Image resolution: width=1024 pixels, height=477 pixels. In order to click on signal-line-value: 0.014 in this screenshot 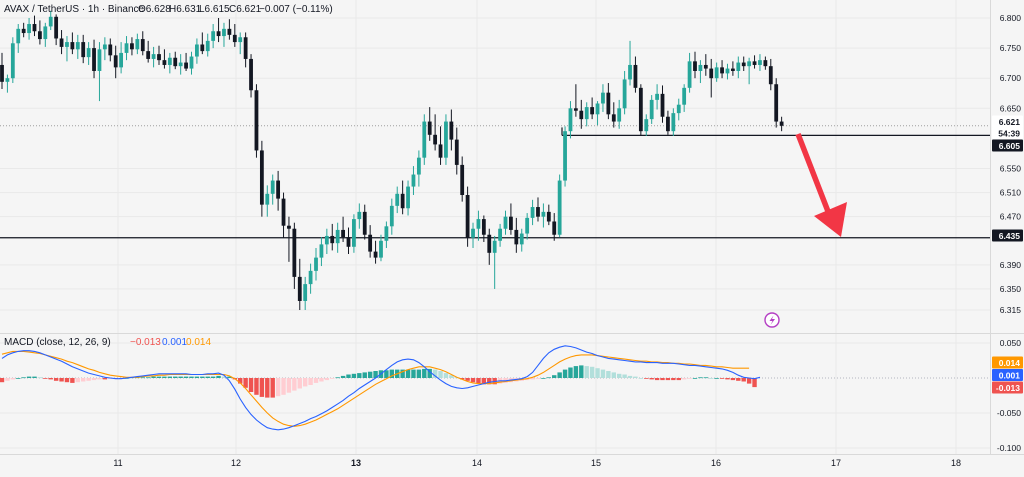, I will do `click(198, 342)`.